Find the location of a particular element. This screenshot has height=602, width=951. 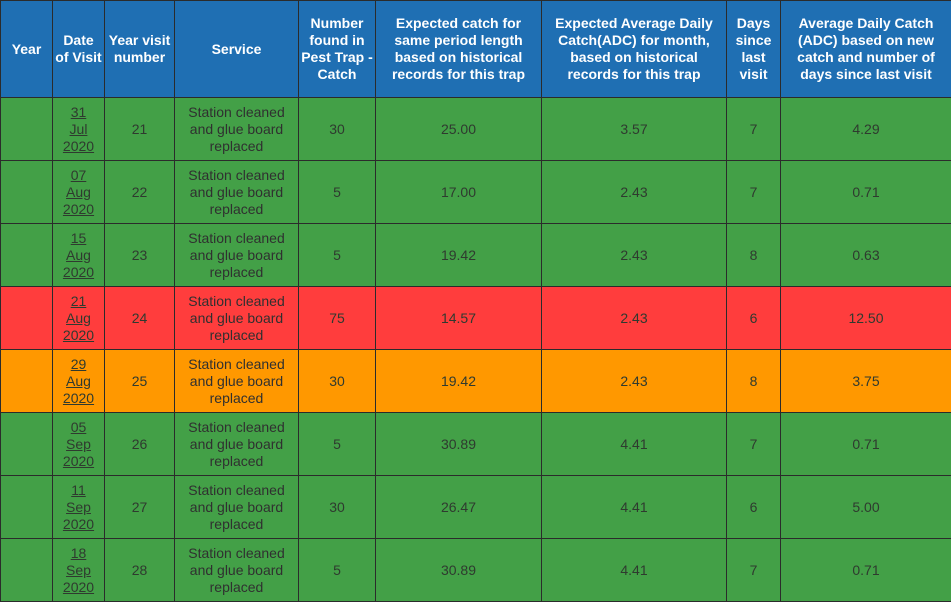

date-day: 31 is located at coordinates (79, 112).